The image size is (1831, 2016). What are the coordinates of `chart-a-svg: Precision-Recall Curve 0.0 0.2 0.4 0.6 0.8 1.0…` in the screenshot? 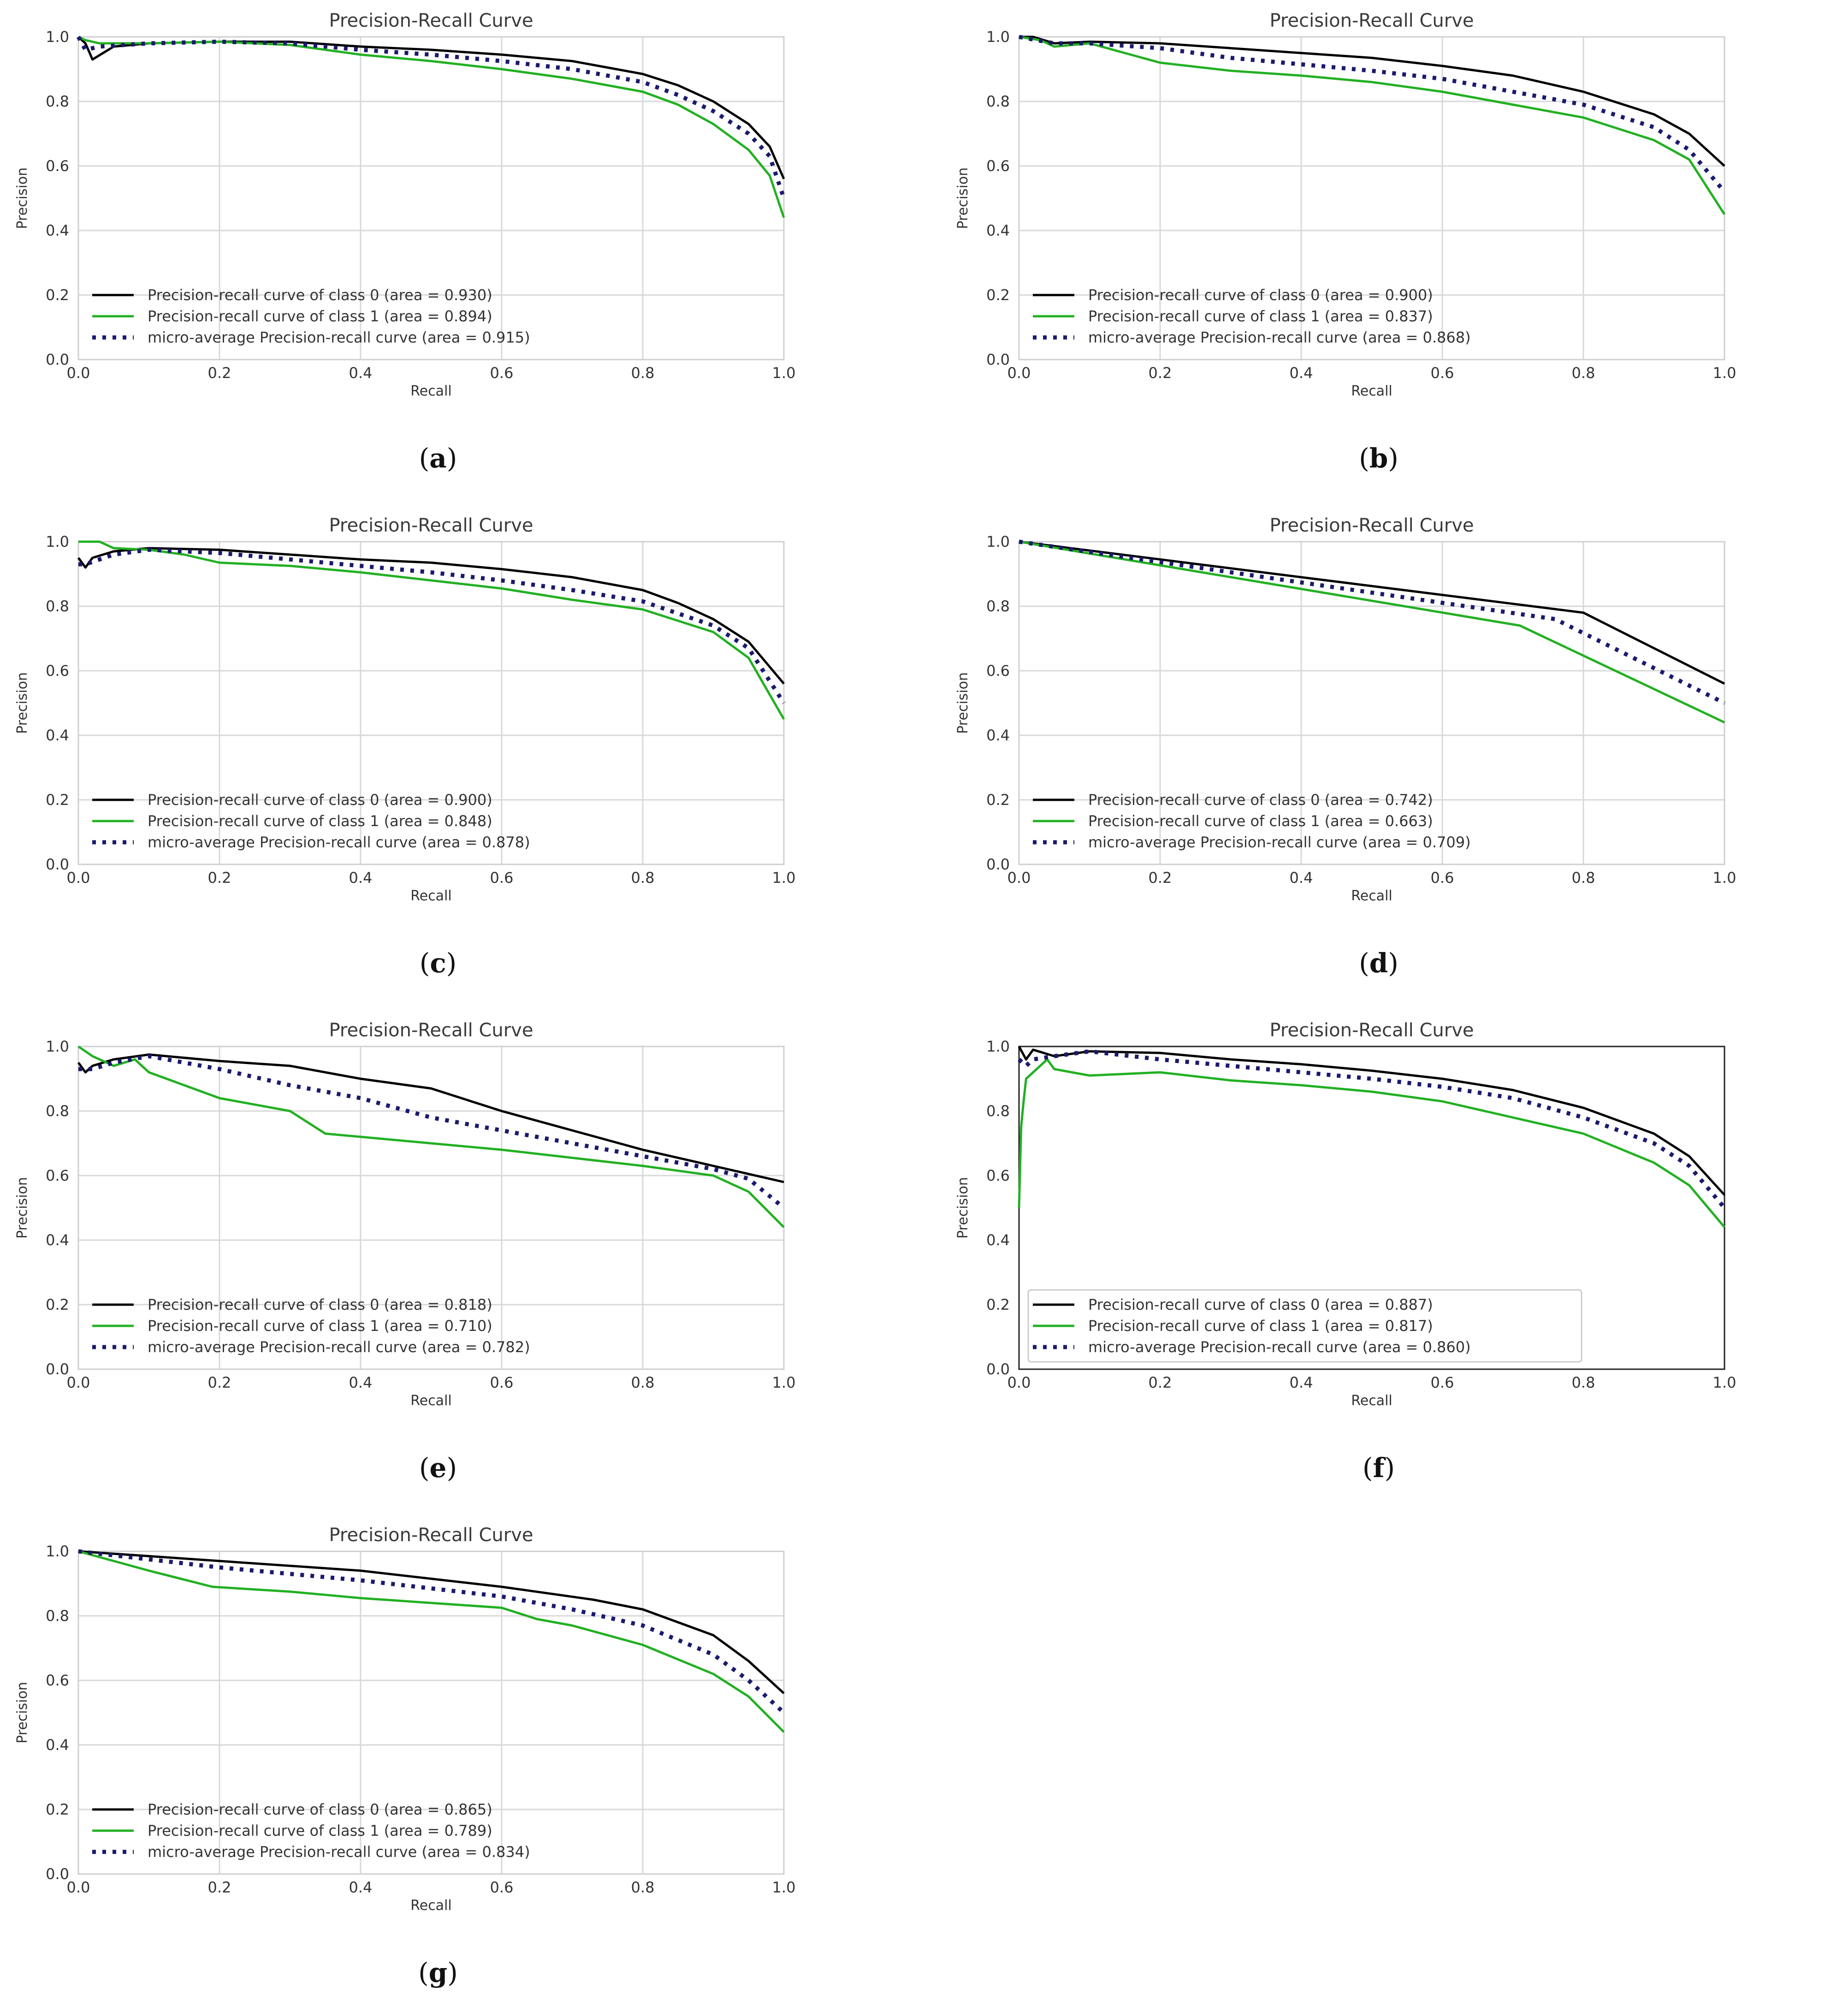 It's located at (405, 205).